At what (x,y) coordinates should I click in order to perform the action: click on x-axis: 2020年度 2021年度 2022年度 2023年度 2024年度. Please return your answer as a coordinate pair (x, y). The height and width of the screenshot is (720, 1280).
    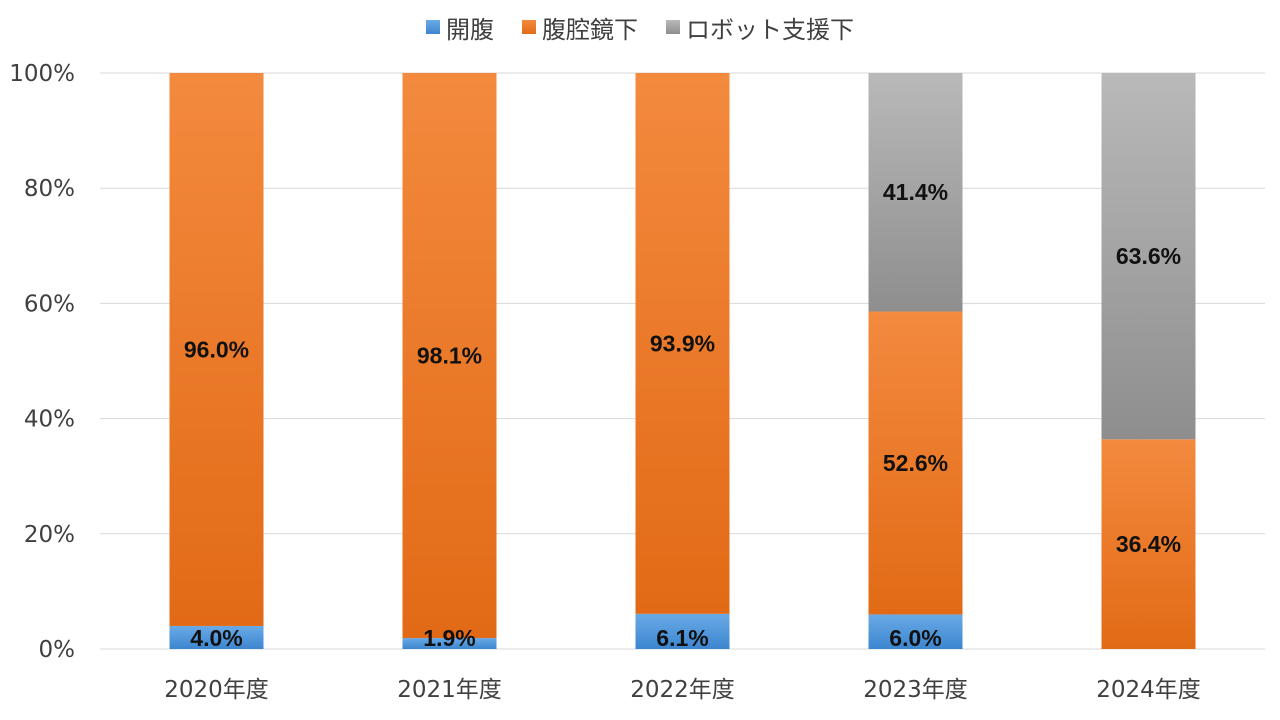
    Looking at the image, I should click on (682, 690).